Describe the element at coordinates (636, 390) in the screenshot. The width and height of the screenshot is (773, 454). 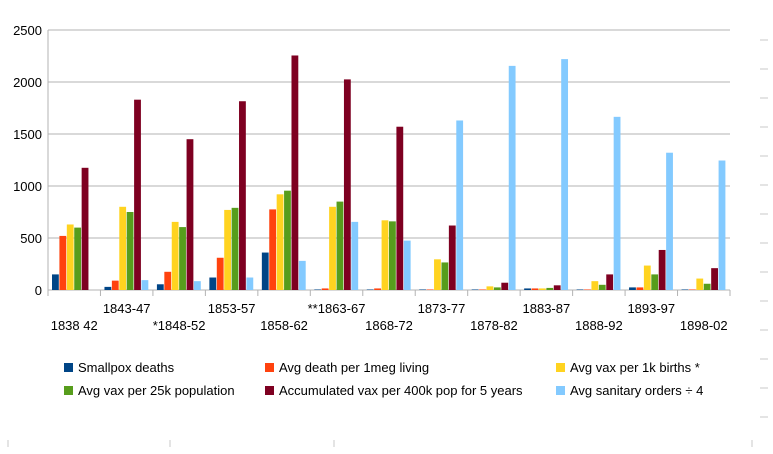
I see `legend-label: Avg sanitary orders ÷ 4` at that location.